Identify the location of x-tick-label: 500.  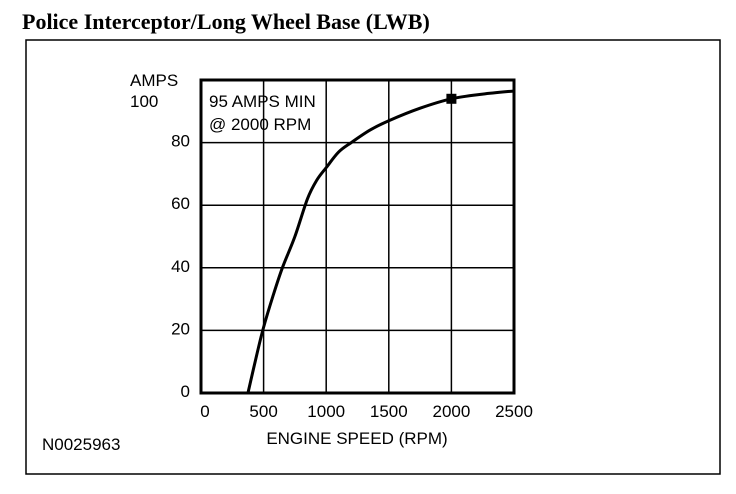
(263, 411).